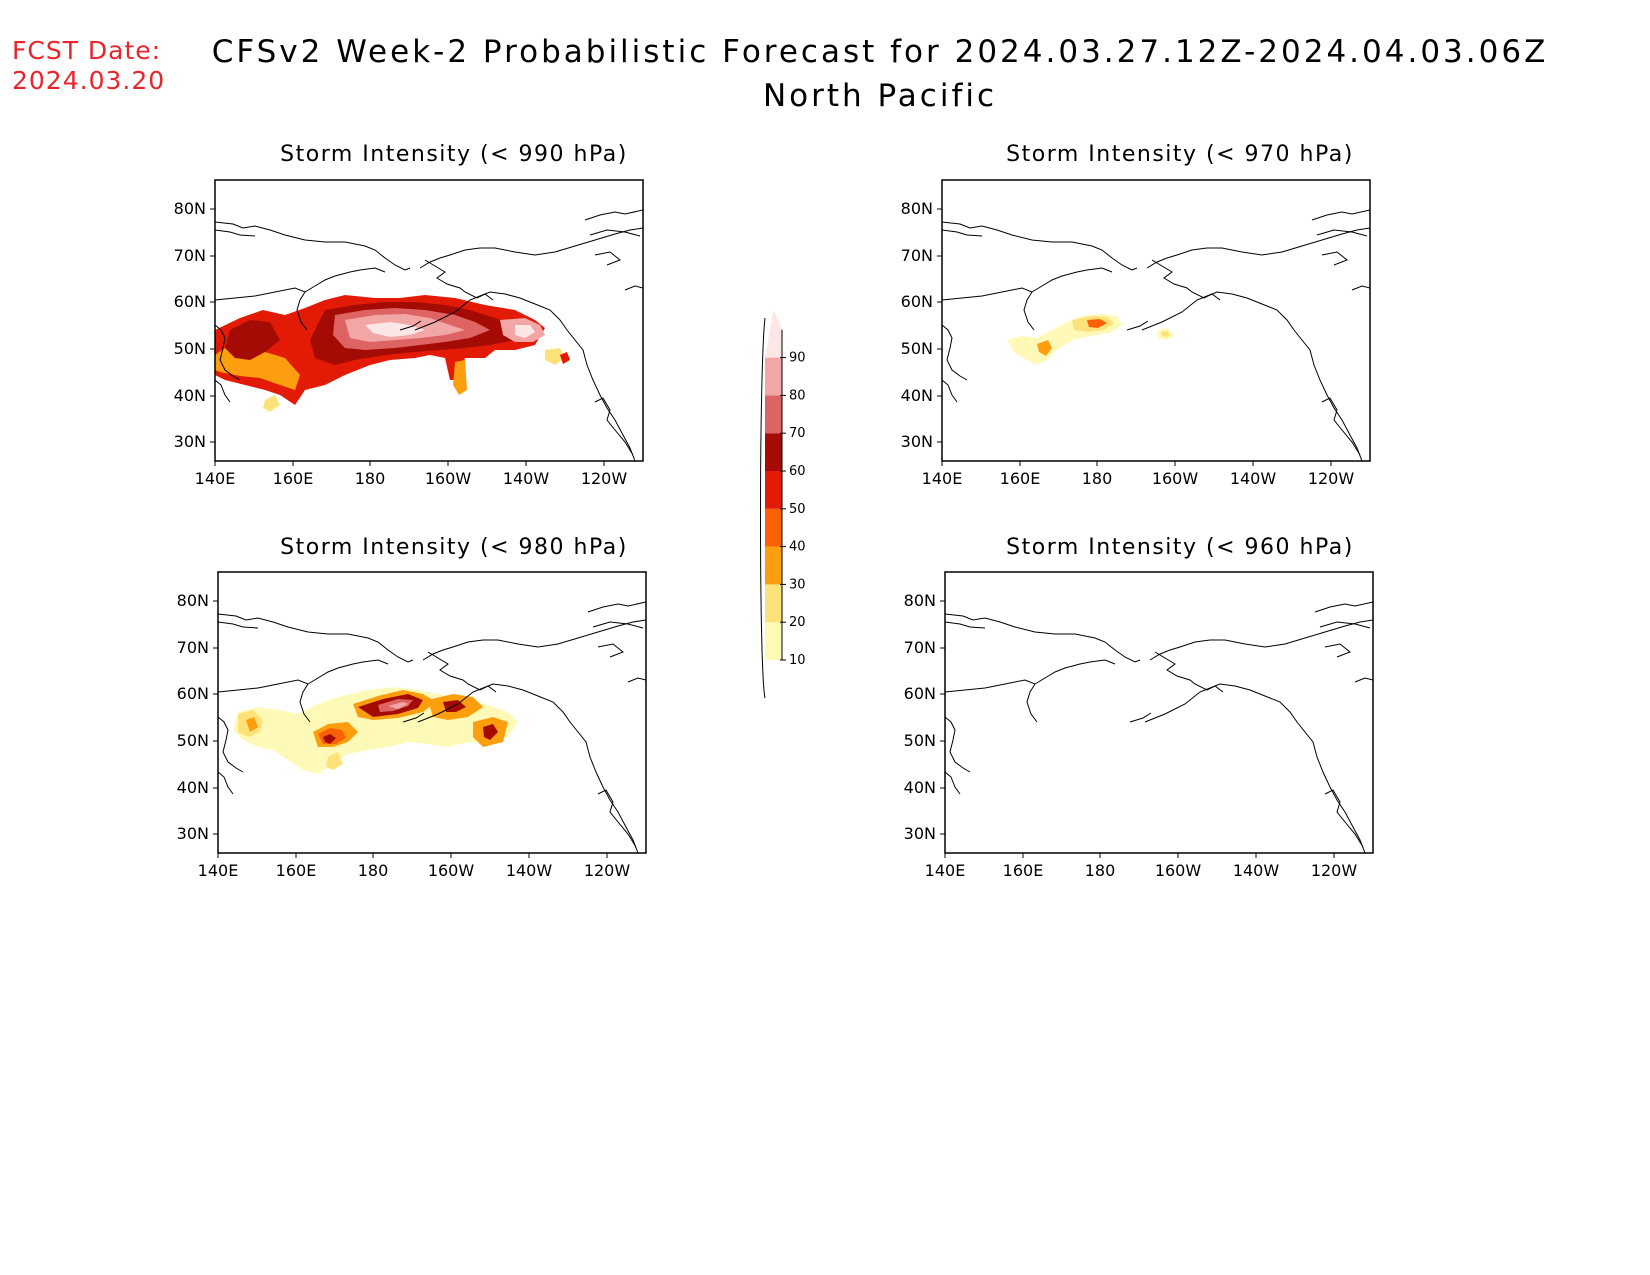 This screenshot has width=1650, height=1275. Describe the element at coordinates (1180, 547) in the screenshot. I see `panel-title-960: Storm Intensity (< 960 hPa)` at that location.